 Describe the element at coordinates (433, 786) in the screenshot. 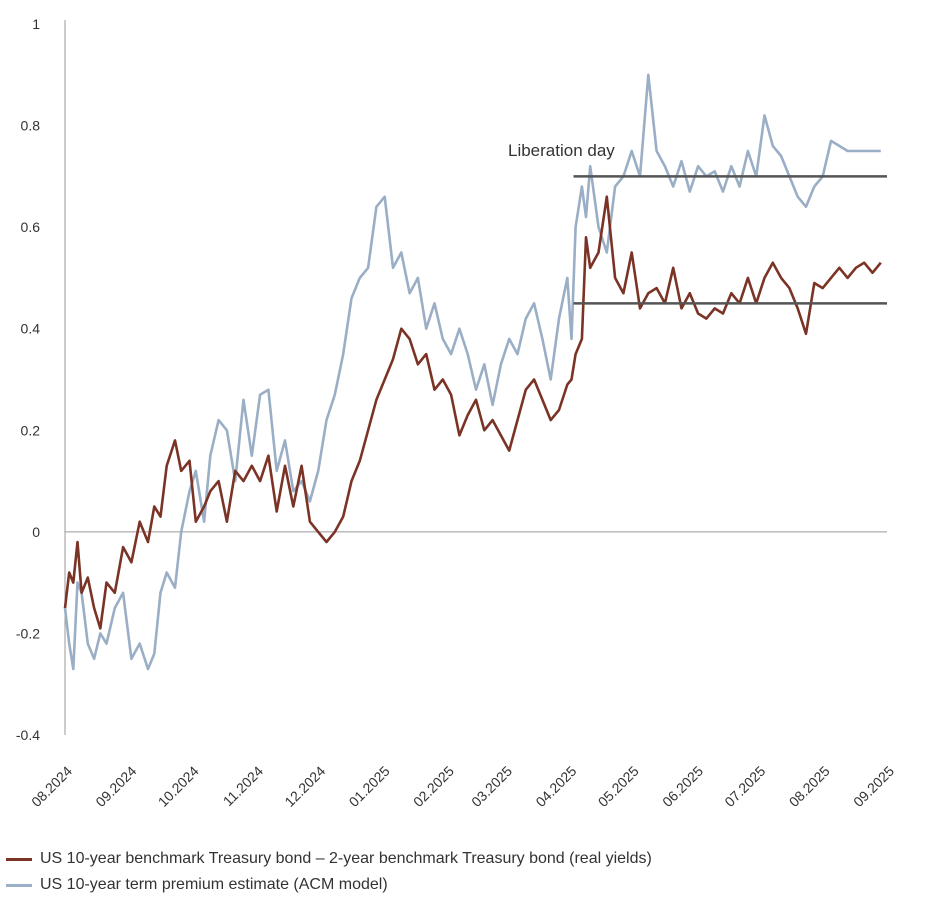

I see `x-tick-label: 02.2025` at that location.